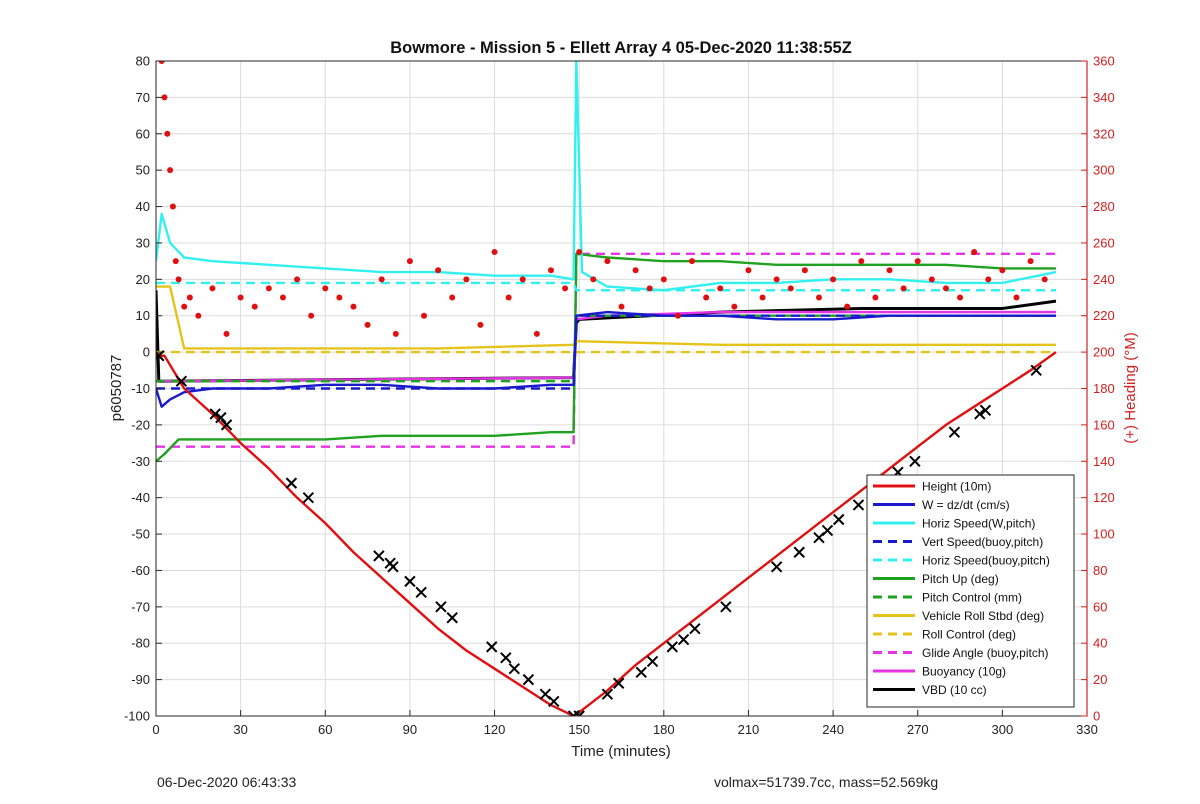 The image size is (1200, 804). What do you see at coordinates (140, 534) in the screenshot?
I see `y-tick-label: -50` at bounding box center [140, 534].